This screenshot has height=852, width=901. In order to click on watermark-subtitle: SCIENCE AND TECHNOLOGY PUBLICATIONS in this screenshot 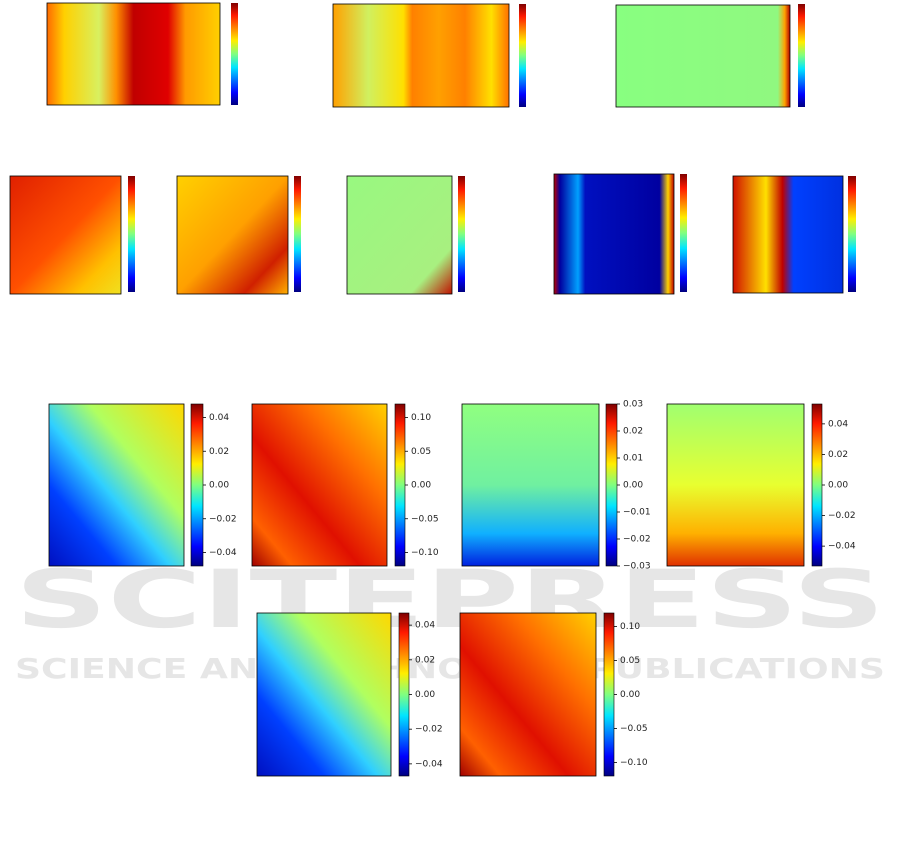, I will do `click(450, 668)`.